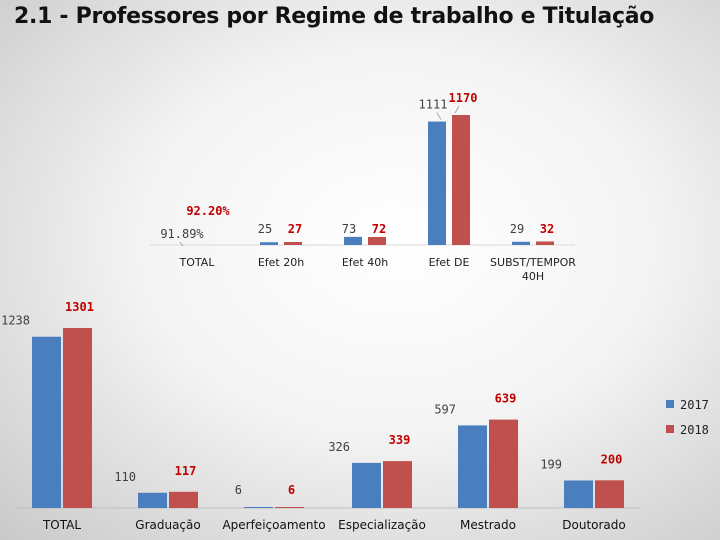 This screenshot has height=540, width=720. Describe the element at coordinates (125, 477) in the screenshot. I see `lower-label-2017-1: 110` at that location.